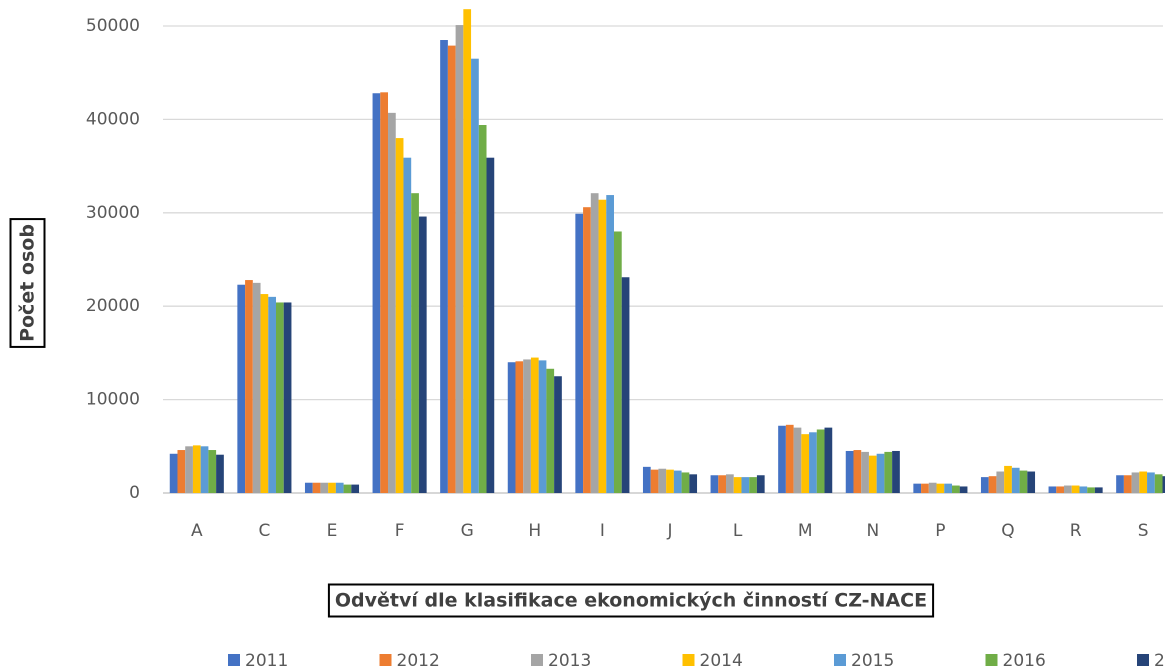 Image resolution: width=1165 pixels, height=672 pixels. Describe the element at coordinates (418, 661) in the screenshot. I see `legend-label: 2012` at that location.